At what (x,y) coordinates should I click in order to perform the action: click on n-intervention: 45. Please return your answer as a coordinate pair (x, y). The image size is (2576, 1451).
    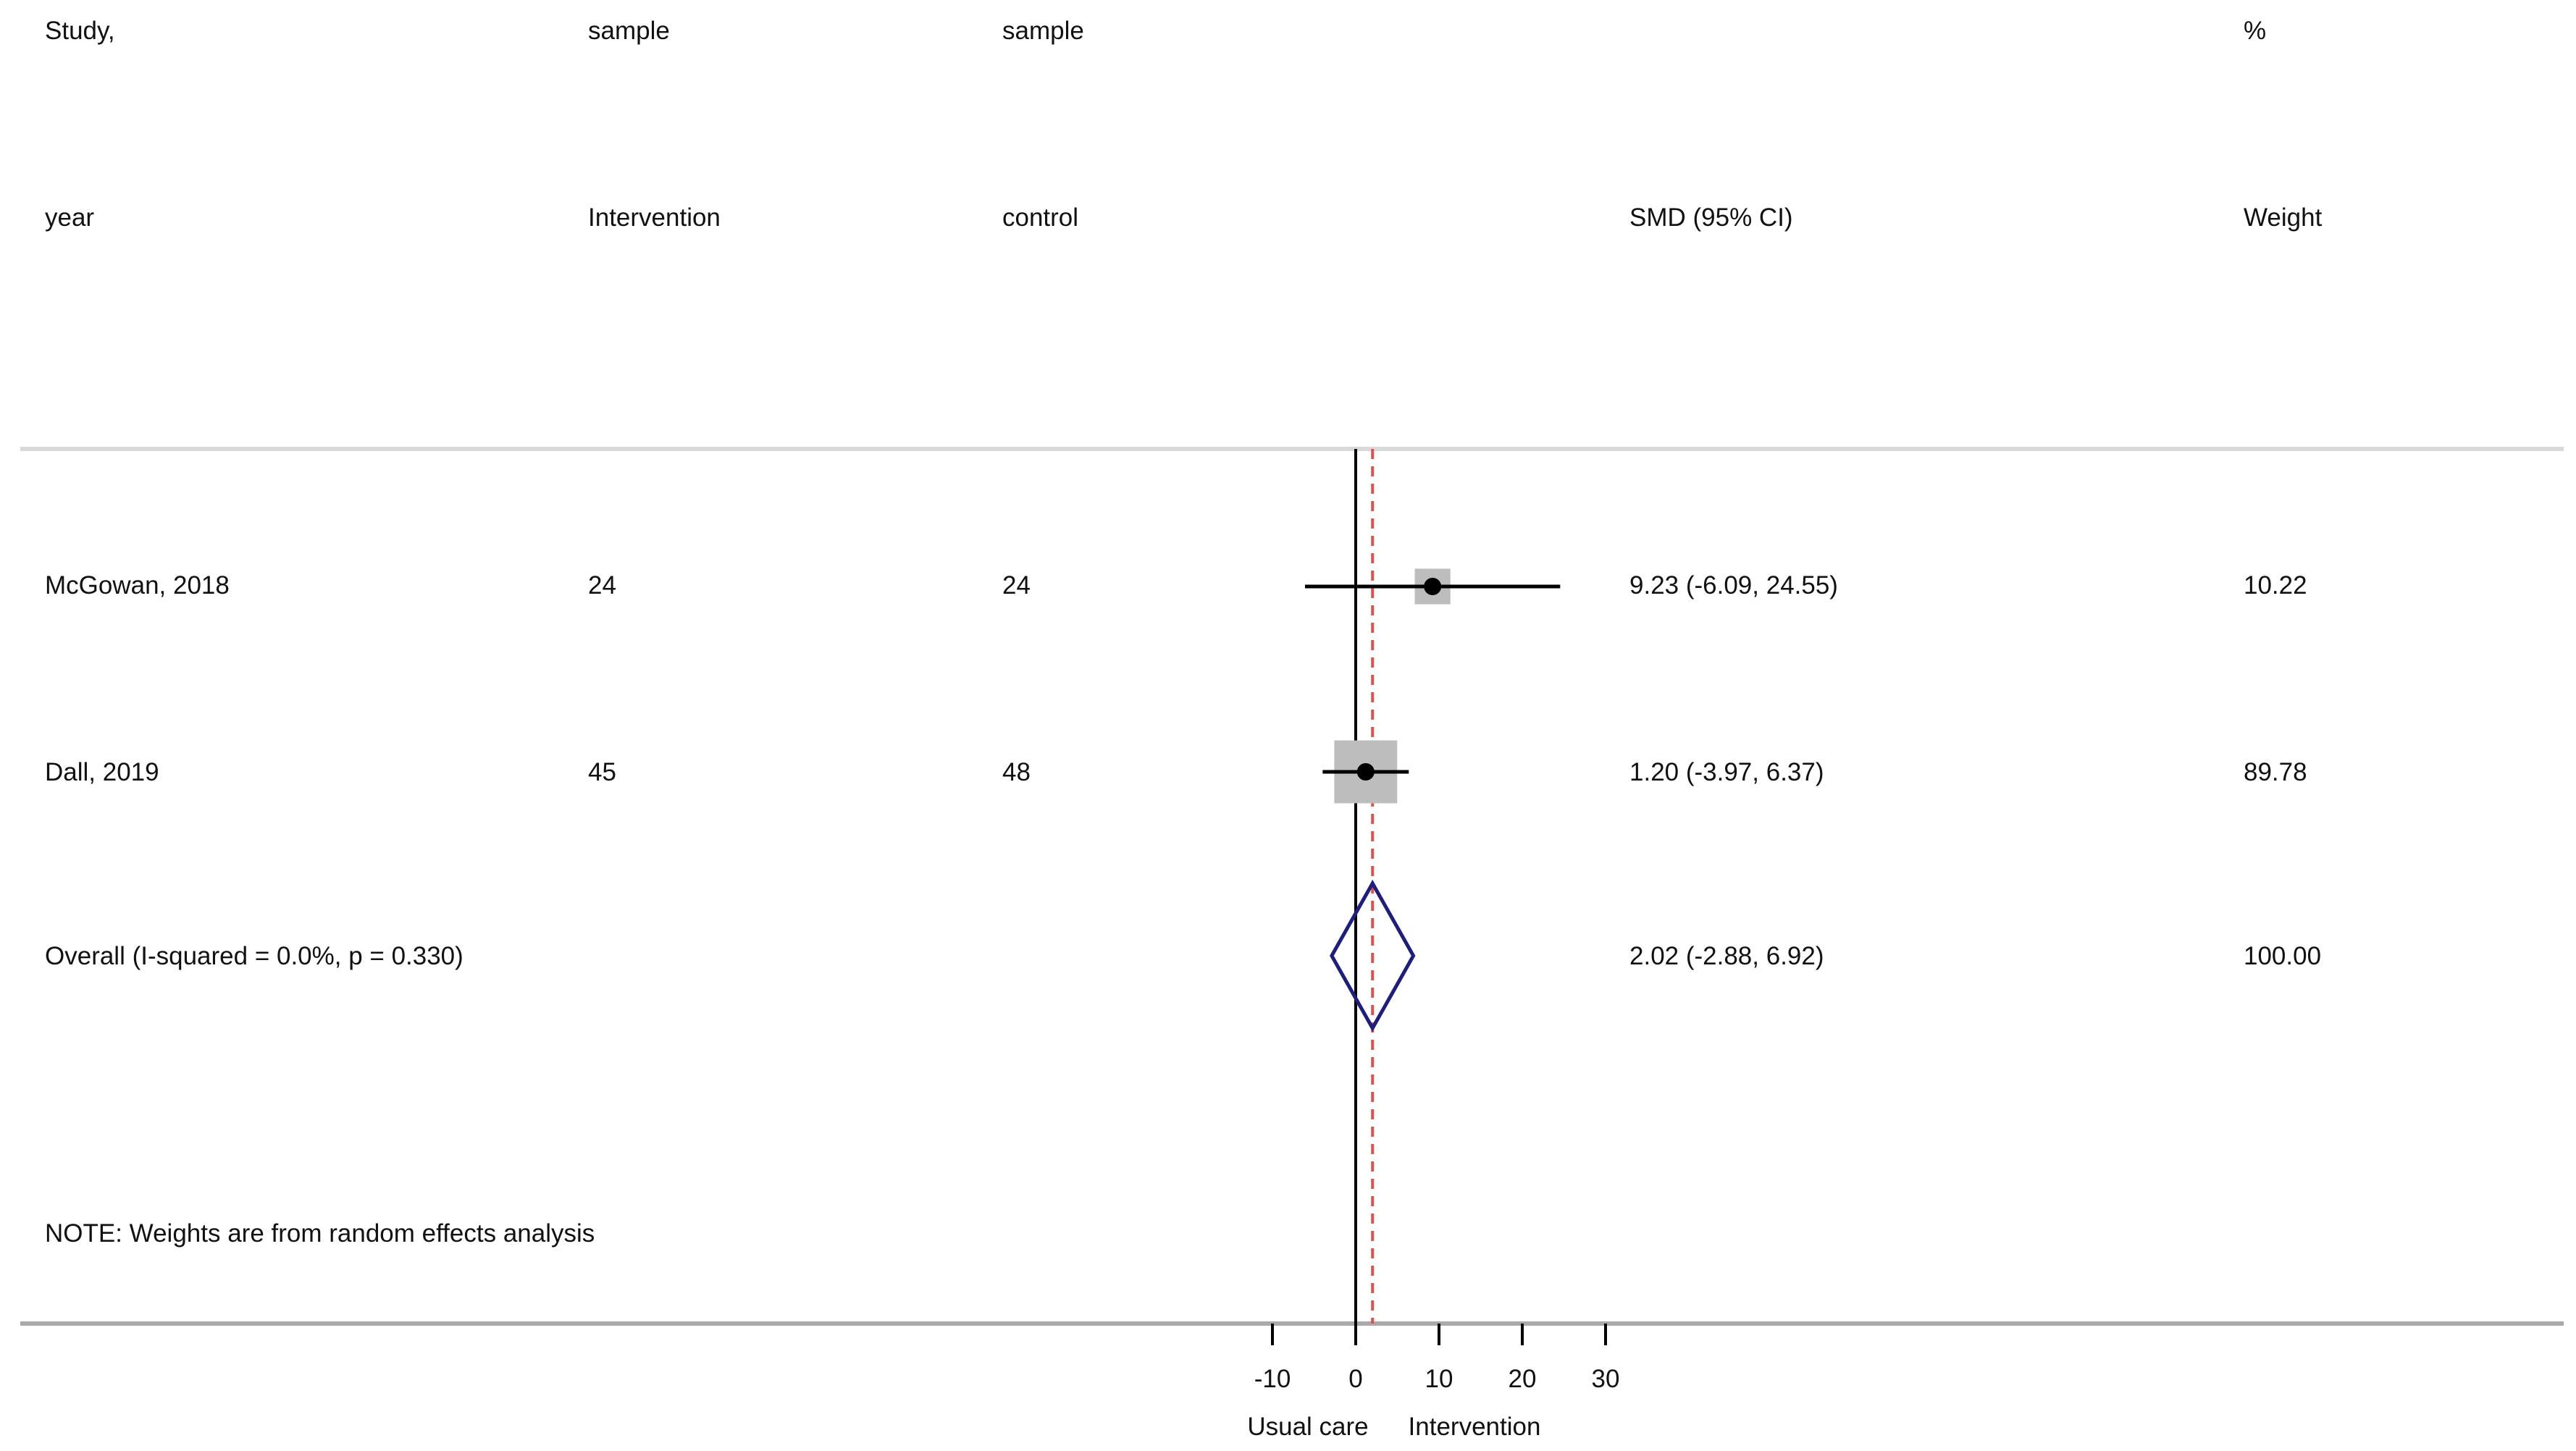
    Looking at the image, I should click on (602, 772).